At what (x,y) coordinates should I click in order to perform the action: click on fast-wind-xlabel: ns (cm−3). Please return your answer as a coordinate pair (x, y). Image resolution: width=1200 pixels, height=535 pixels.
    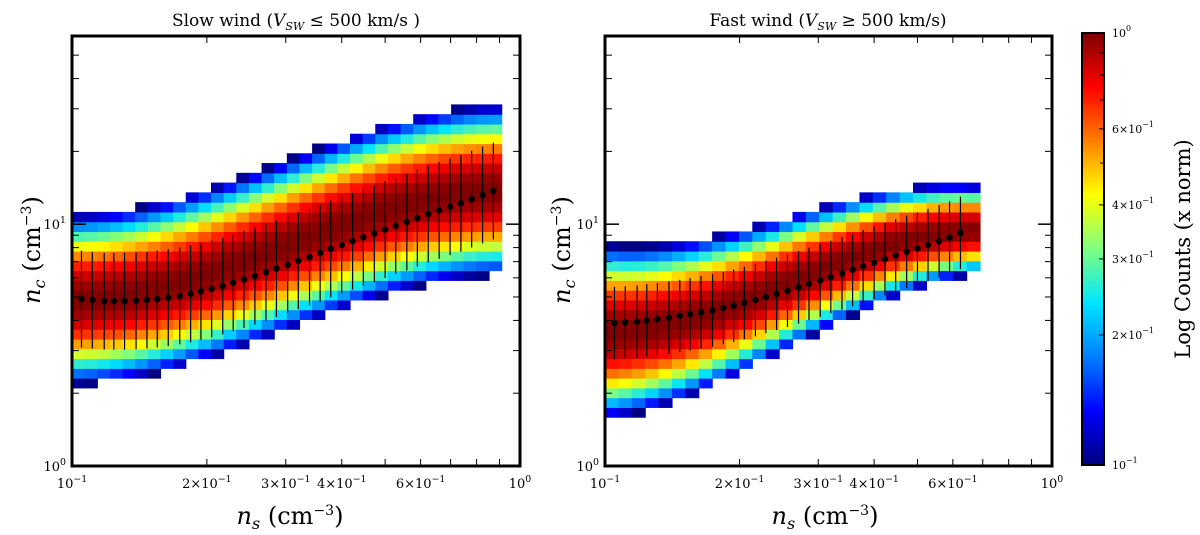
    Looking at the image, I should click on (825, 517).